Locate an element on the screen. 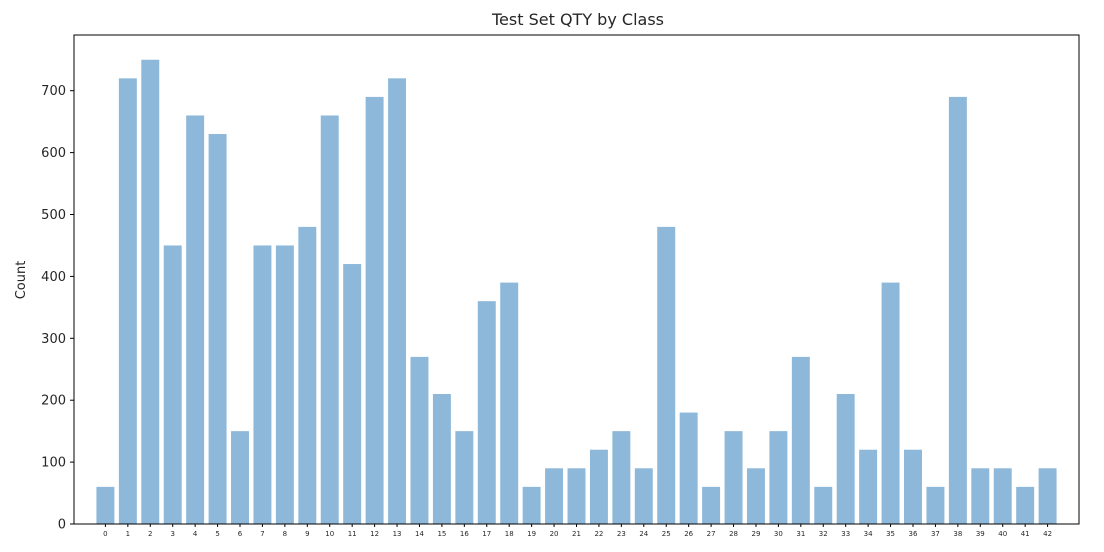 This screenshot has width=1104, height=552. x-tick-label: 27 is located at coordinates (711, 534).